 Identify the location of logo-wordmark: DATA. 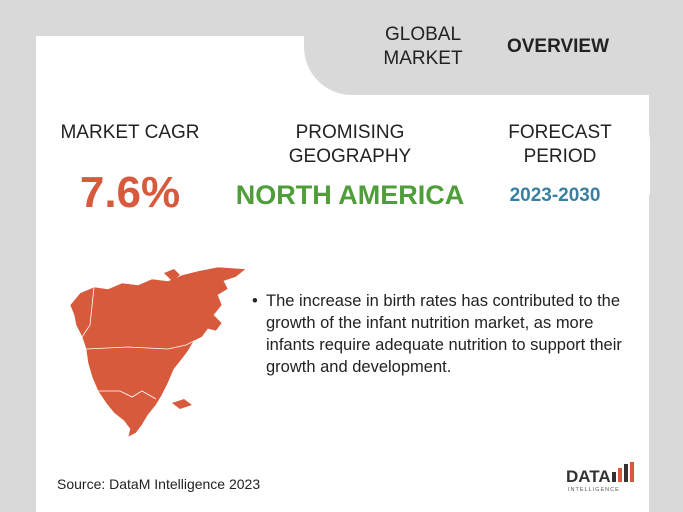
(588, 476).